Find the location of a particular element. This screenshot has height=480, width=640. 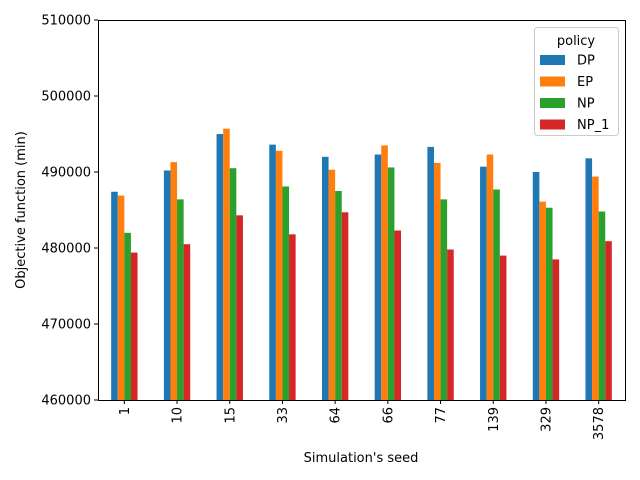

legend-items: DP EP NP NP_1 is located at coordinates (574, 93).